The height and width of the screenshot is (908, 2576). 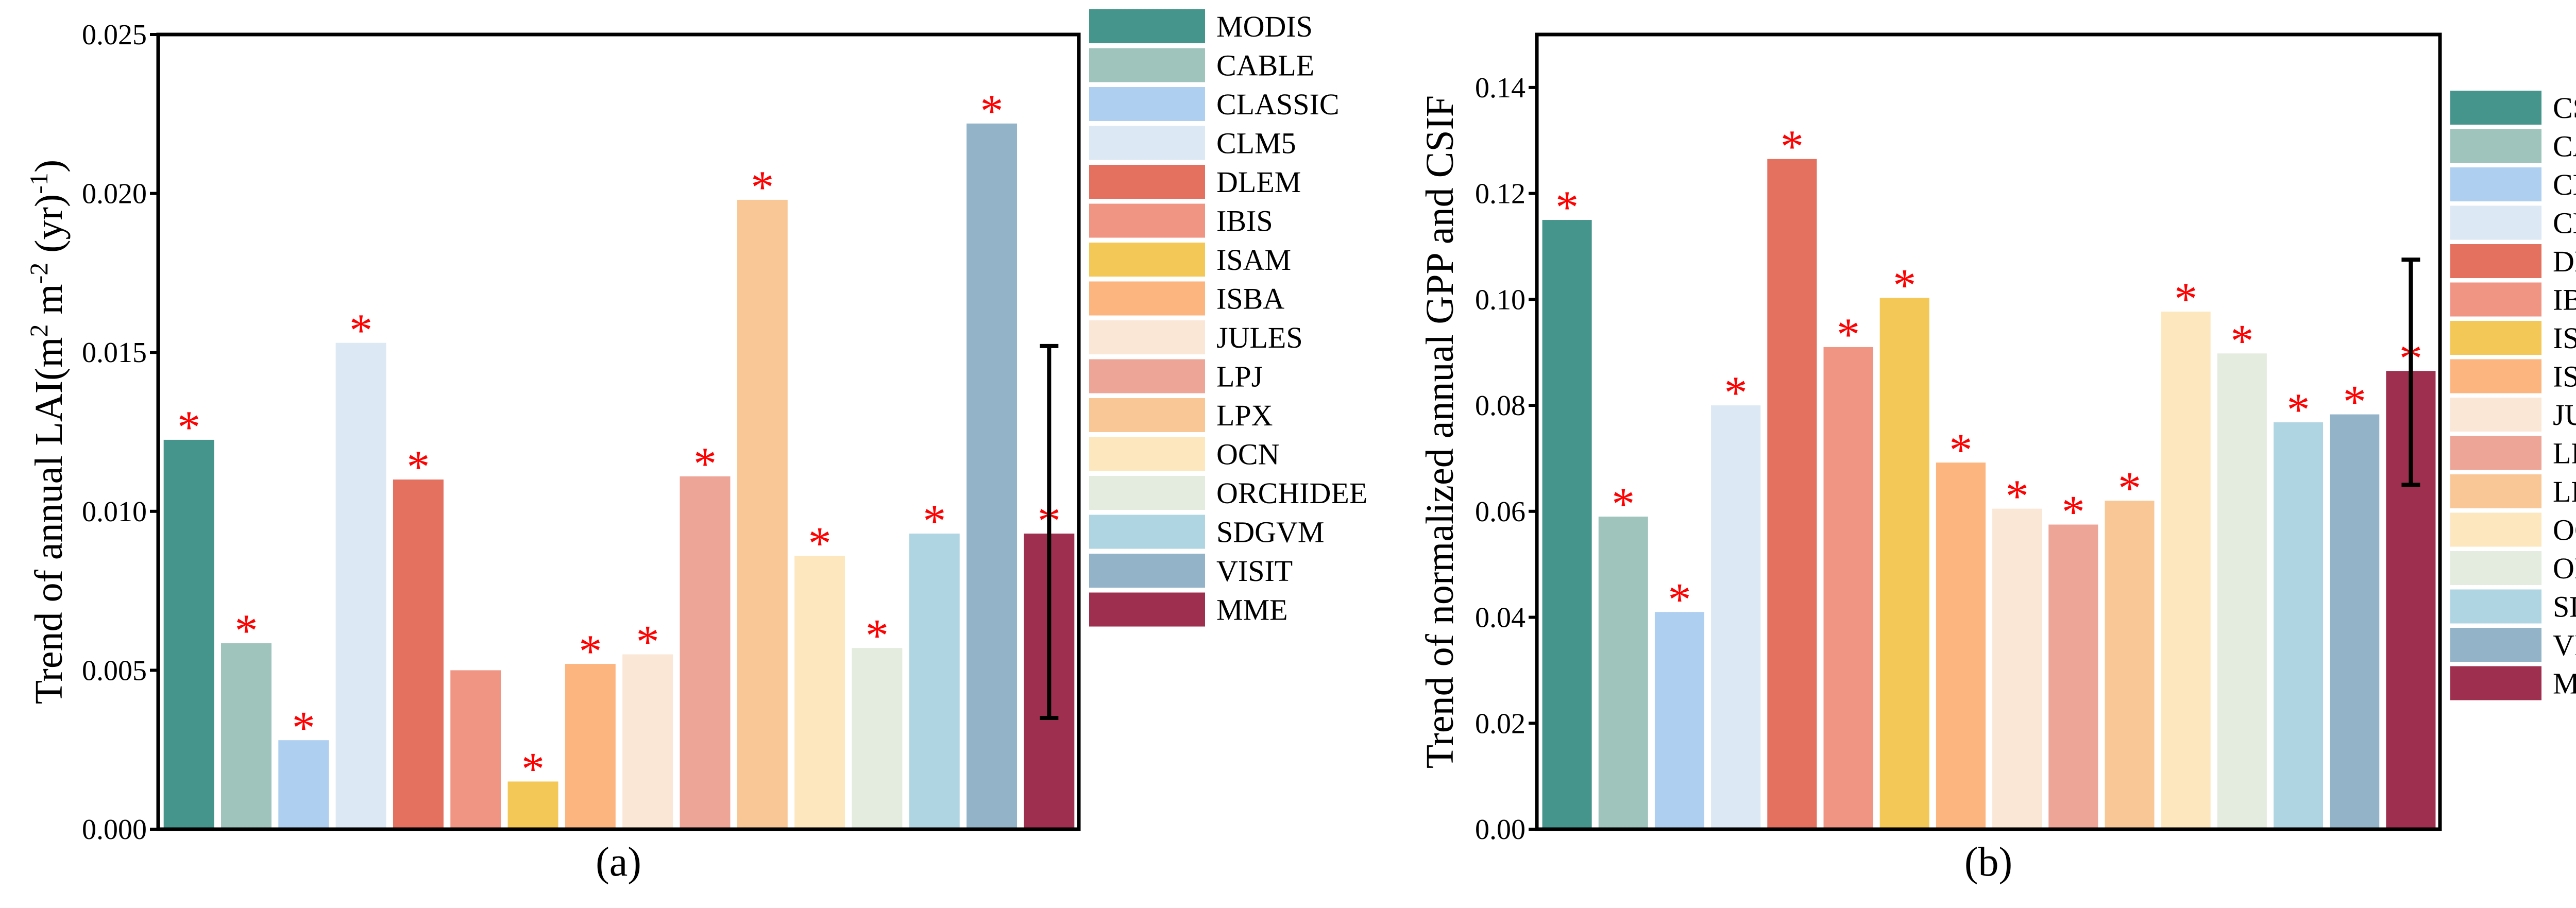 I want to click on significance-marker-csif: *, so click(x=1567, y=207).